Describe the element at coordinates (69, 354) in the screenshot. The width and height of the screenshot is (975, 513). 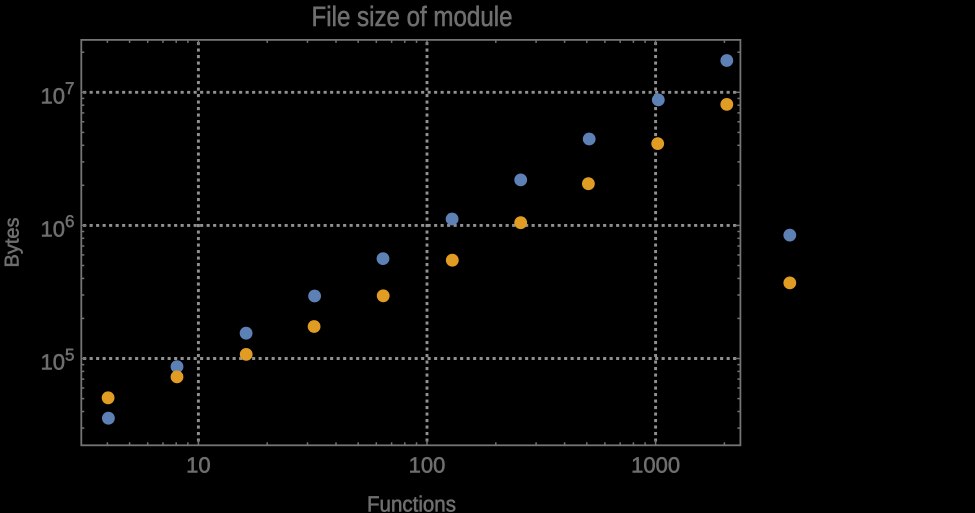
I see `svg-text: 5` at that location.